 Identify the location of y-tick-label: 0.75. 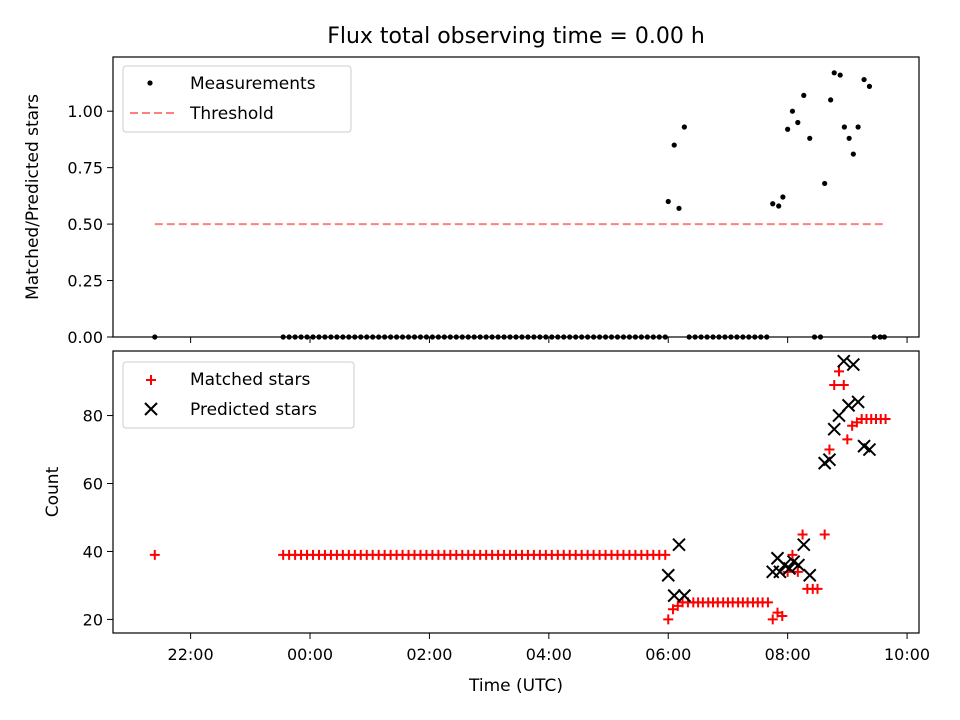
(85, 168).